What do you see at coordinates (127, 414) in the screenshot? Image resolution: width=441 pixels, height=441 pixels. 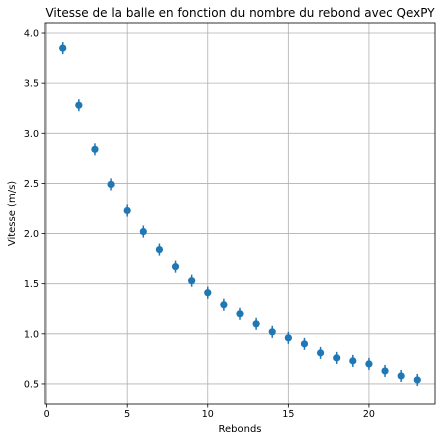 I see `x-tick-label: 5` at bounding box center [127, 414].